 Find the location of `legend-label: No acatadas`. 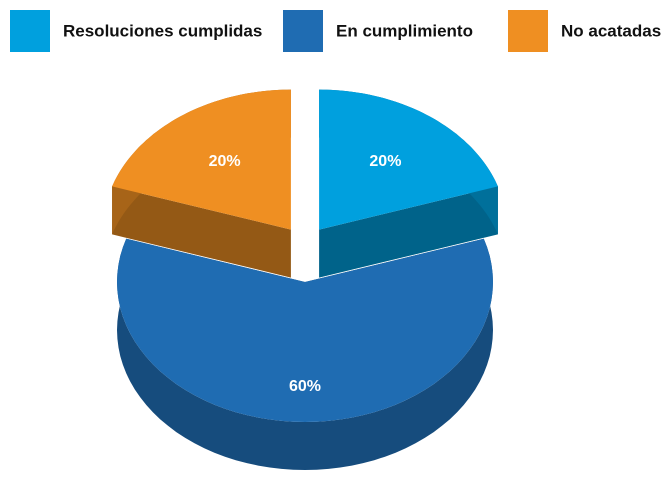

legend-label: No acatadas is located at coordinates (611, 30).